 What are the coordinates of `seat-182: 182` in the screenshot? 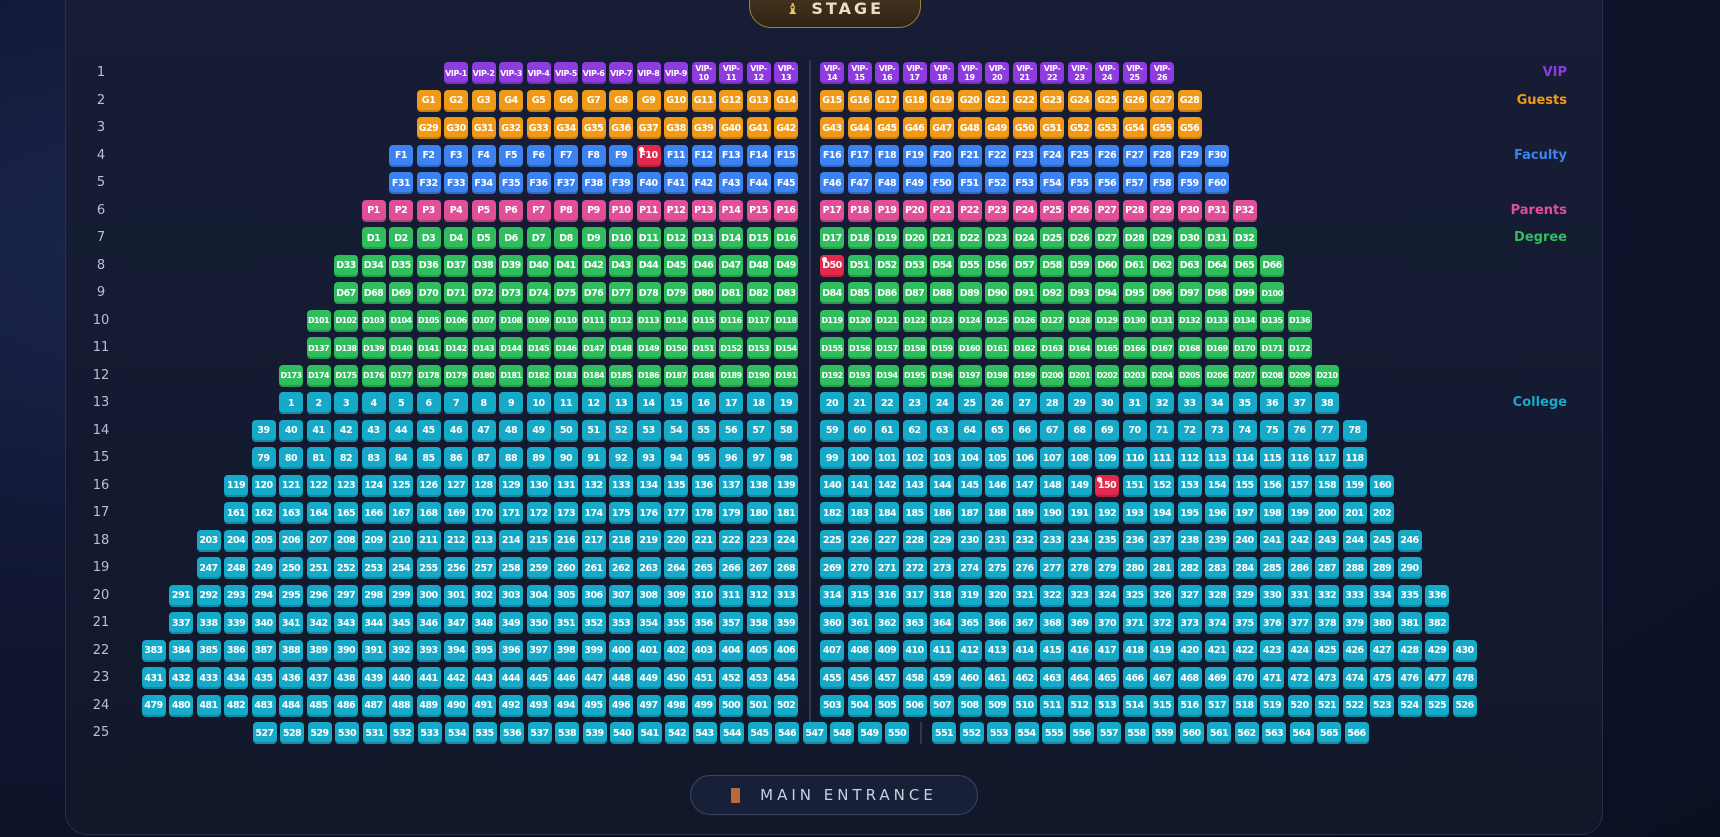 It's located at (832, 513).